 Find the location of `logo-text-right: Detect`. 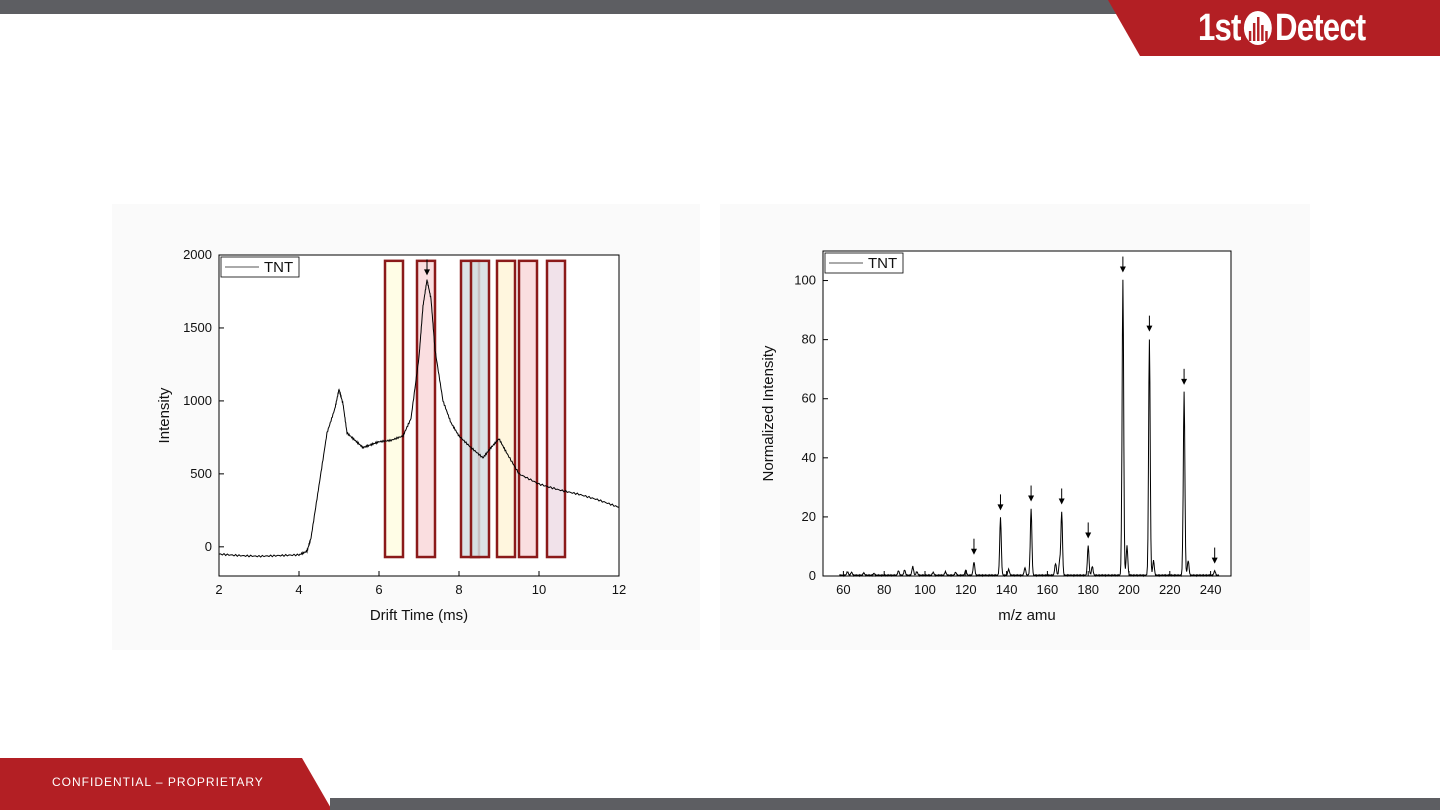

logo-text-right: Detect is located at coordinates (1320, 28).